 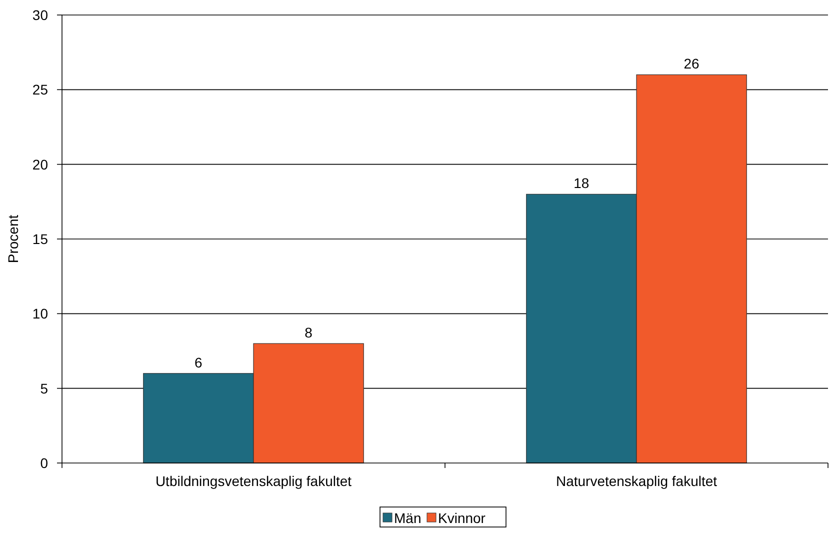 I want to click on x-tick-label: Naturvetenskaplig fakultet, so click(x=637, y=481).